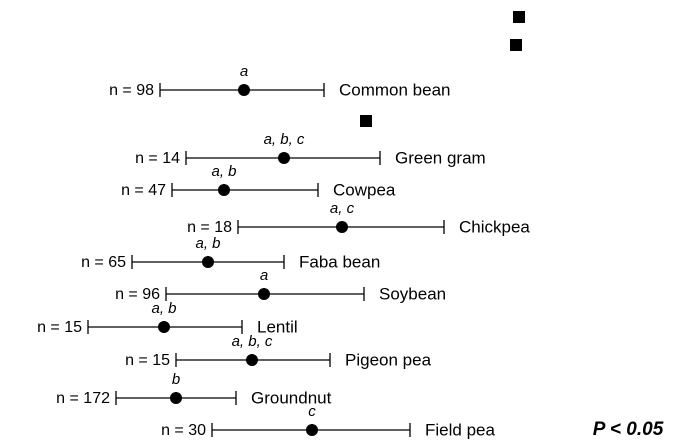 This screenshot has width=686, height=441. Describe the element at coordinates (183, 430) in the screenshot. I see `n-label: n = 30` at that location.